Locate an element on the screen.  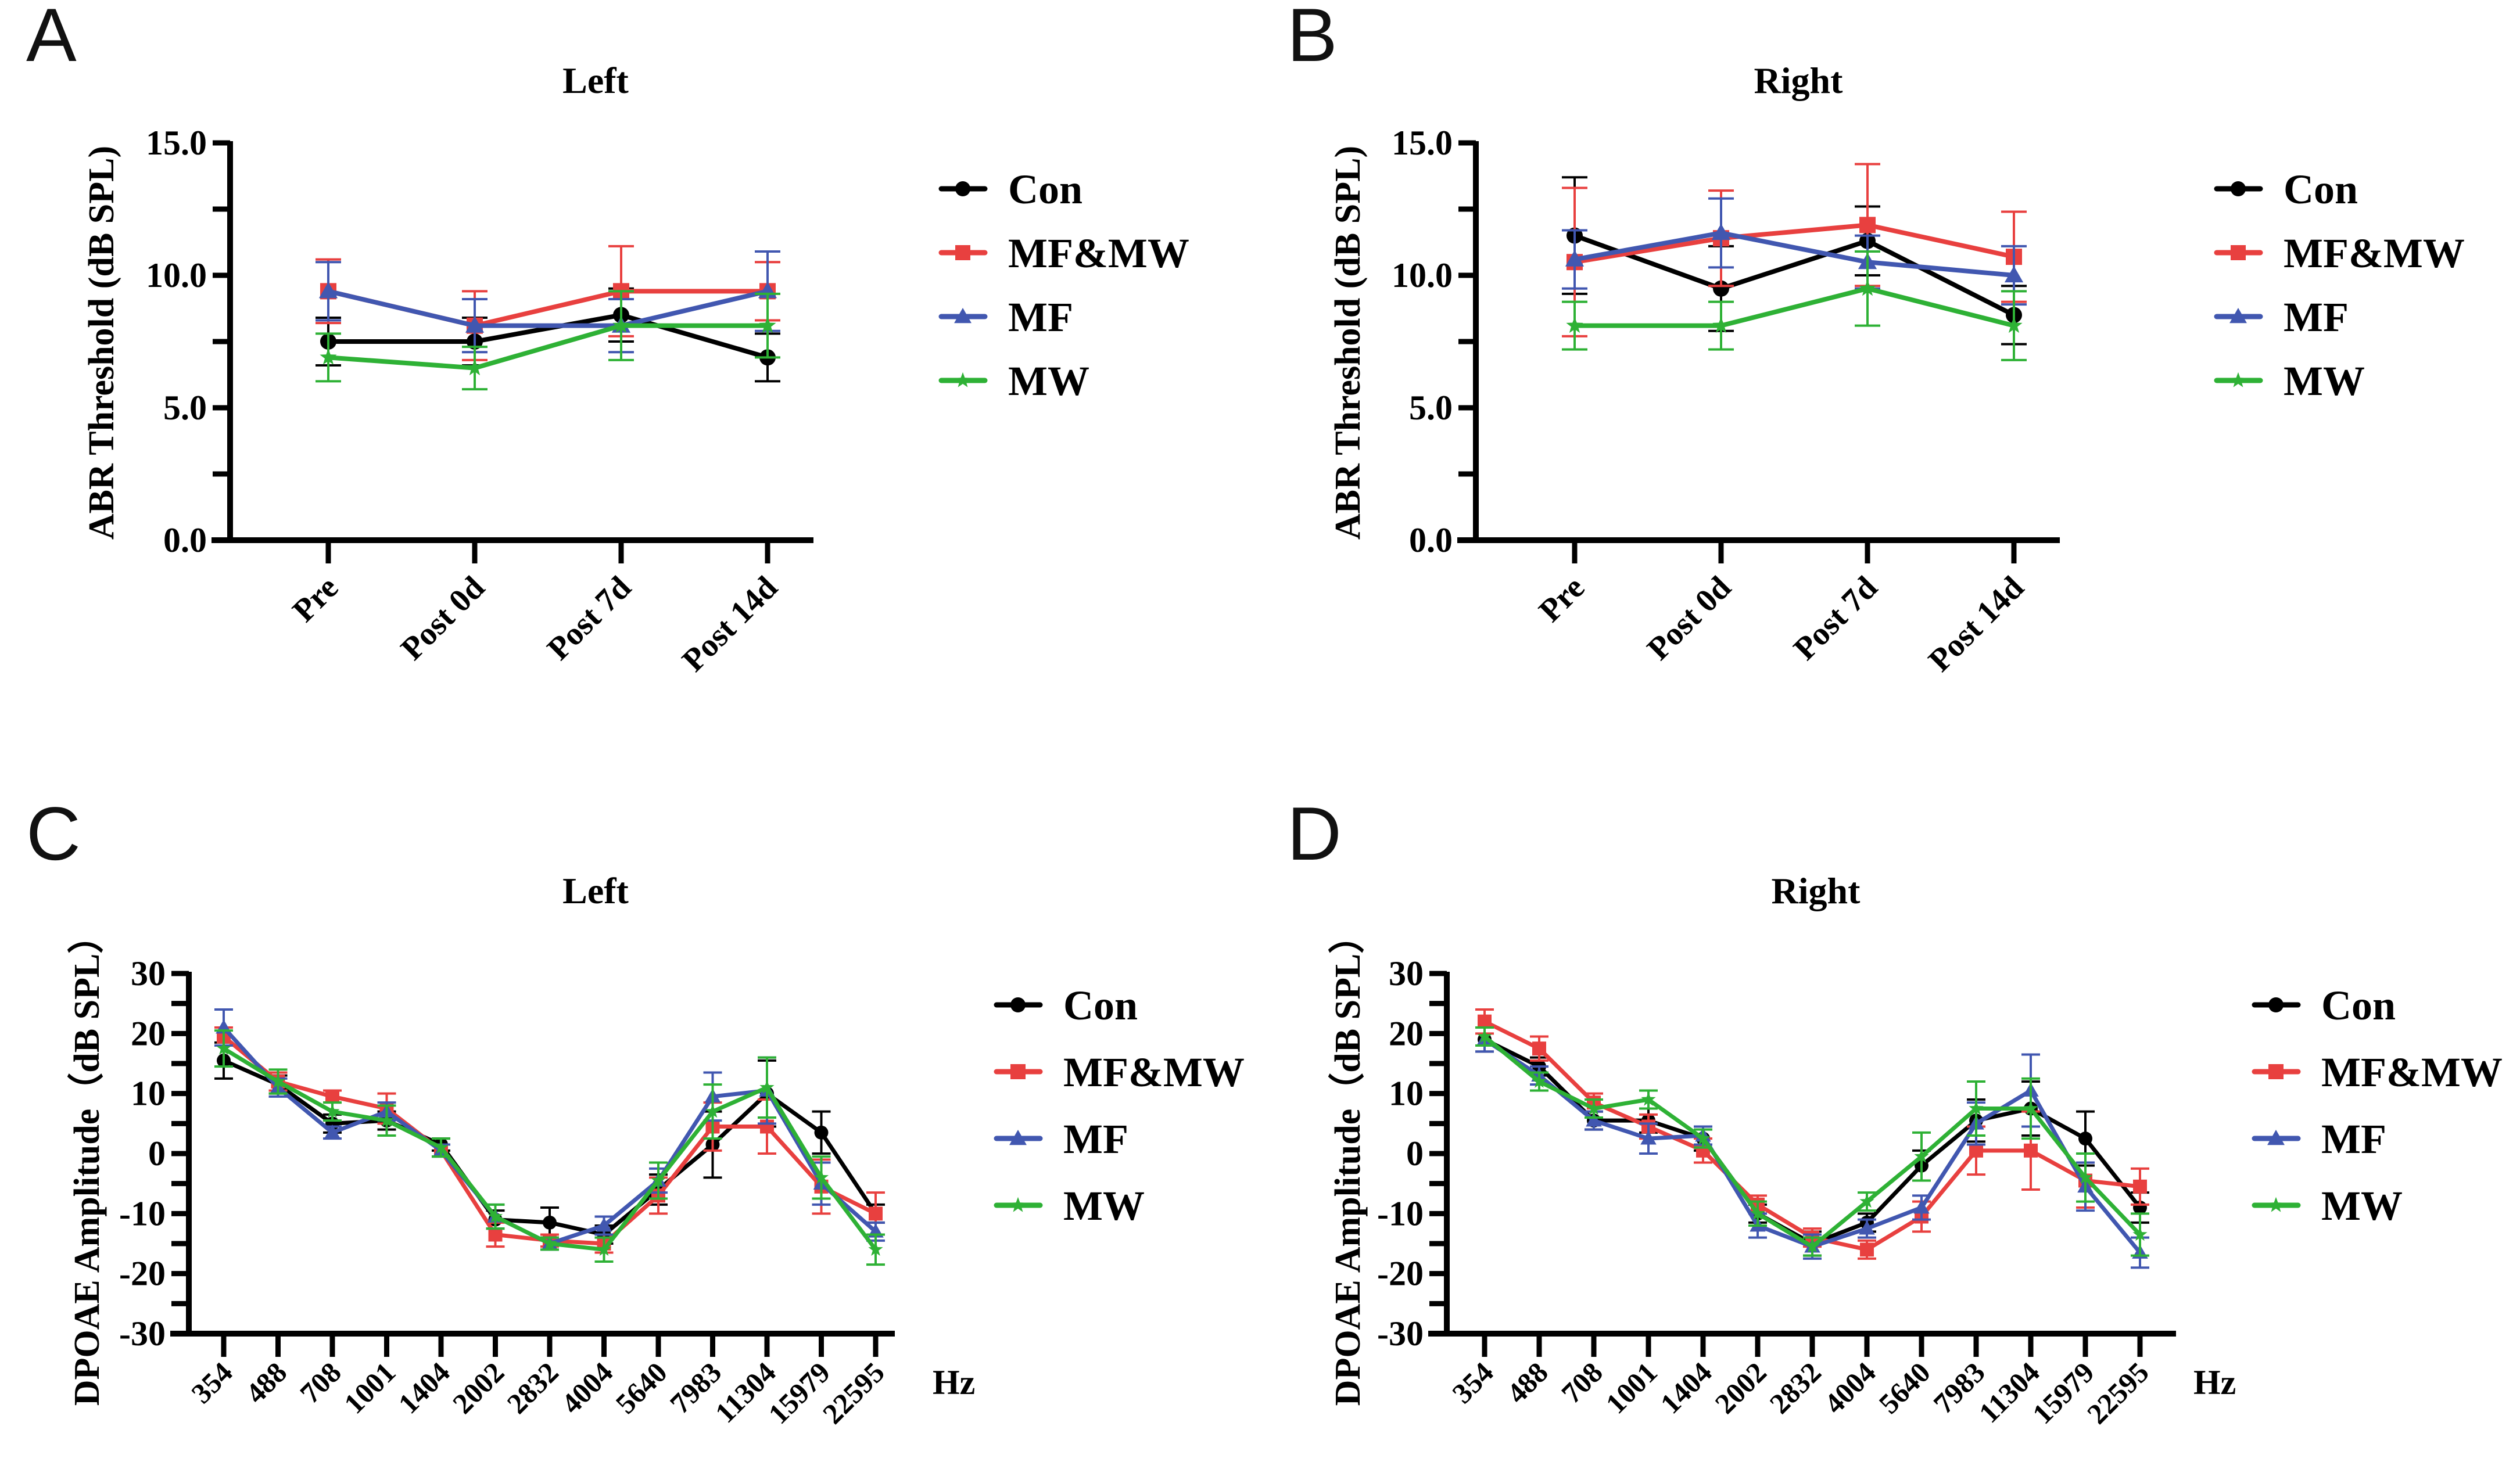
series-mf is located at coordinates (548, 302).